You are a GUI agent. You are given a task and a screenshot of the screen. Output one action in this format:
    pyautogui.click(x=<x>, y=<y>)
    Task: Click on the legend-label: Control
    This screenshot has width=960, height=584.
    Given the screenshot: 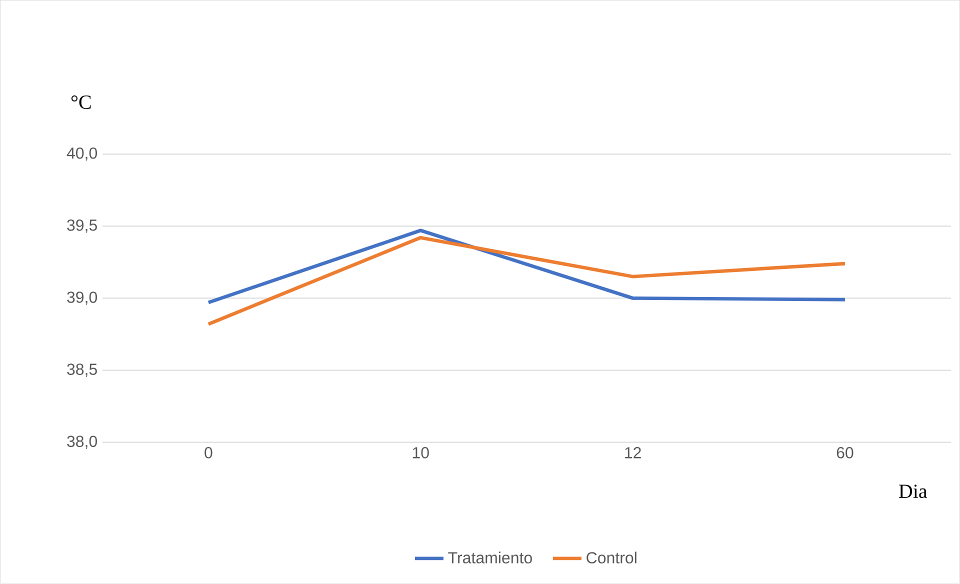 What is the action you would take?
    pyautogui.click(x=611, y=558)
    